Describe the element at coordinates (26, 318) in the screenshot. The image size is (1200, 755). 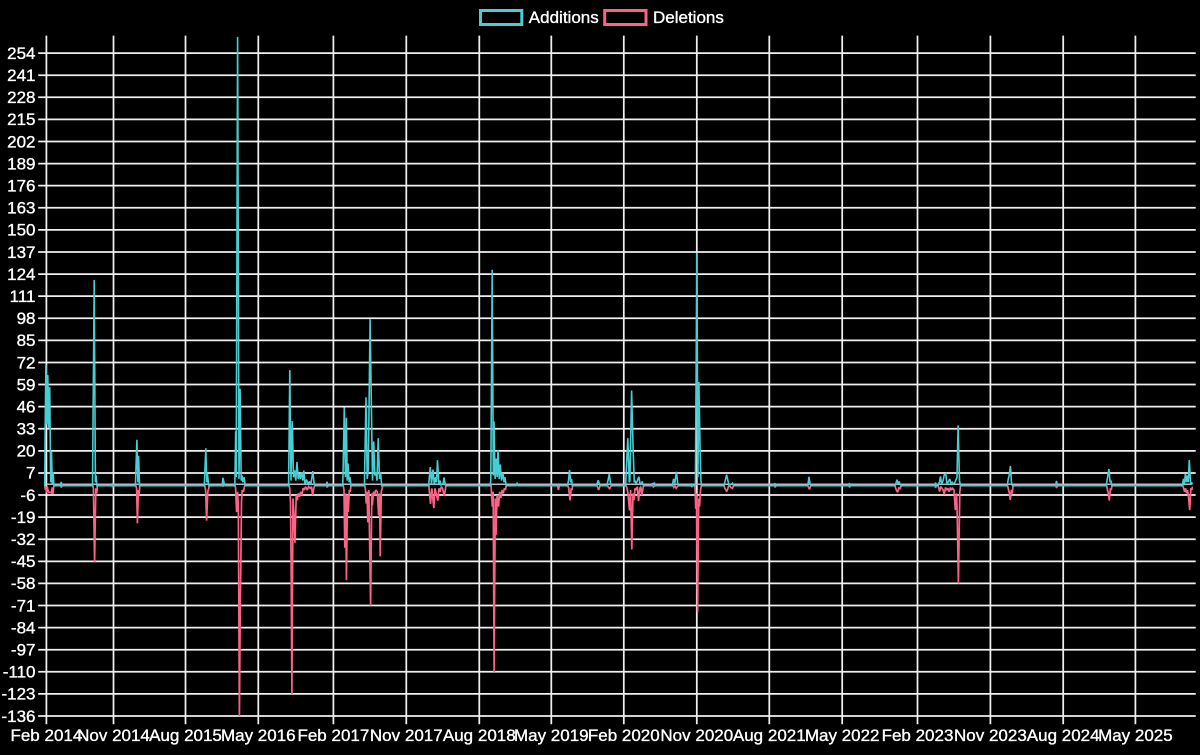
I see `svg-text: 98` at that location.